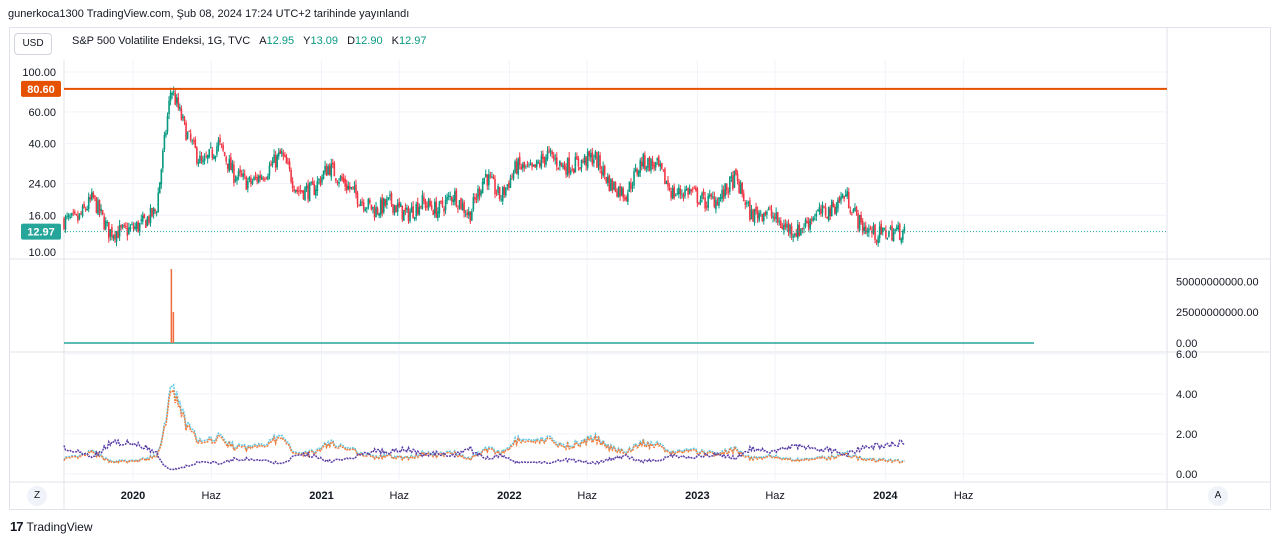 The image size is (1281, 545). I want to click on ratio-axis-label: 4.00, so click(1186, 395).